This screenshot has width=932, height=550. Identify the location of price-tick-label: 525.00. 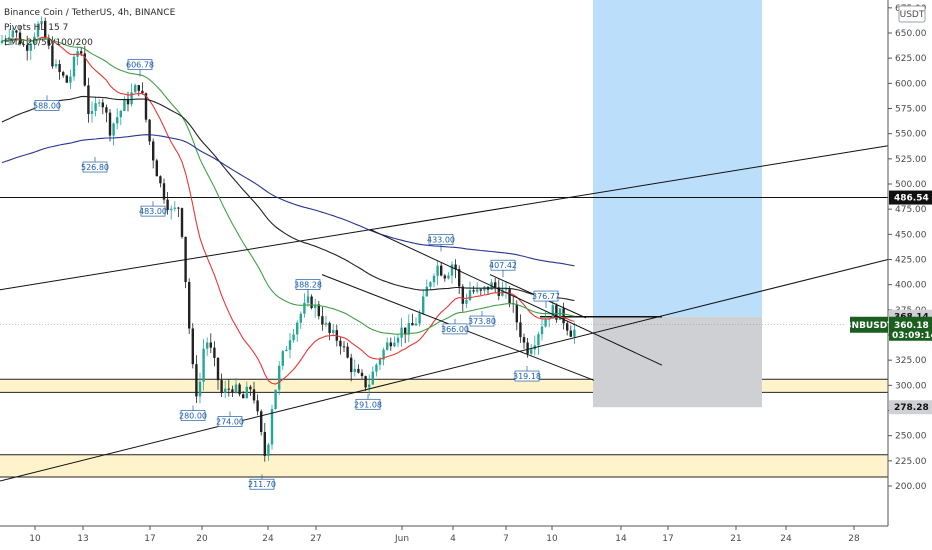
(911, 160).